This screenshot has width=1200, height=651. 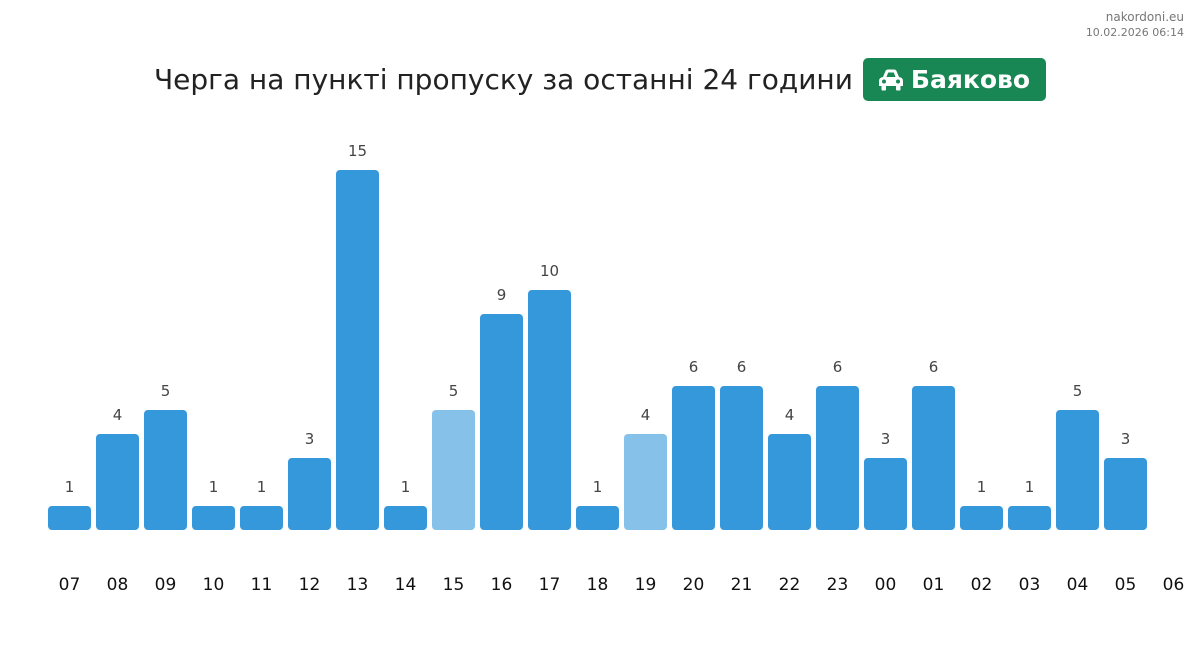 What do you see at coordinates (886, 439) in the screenshot?
I see `data-label-00: 3` at bounding box center [886, 439].